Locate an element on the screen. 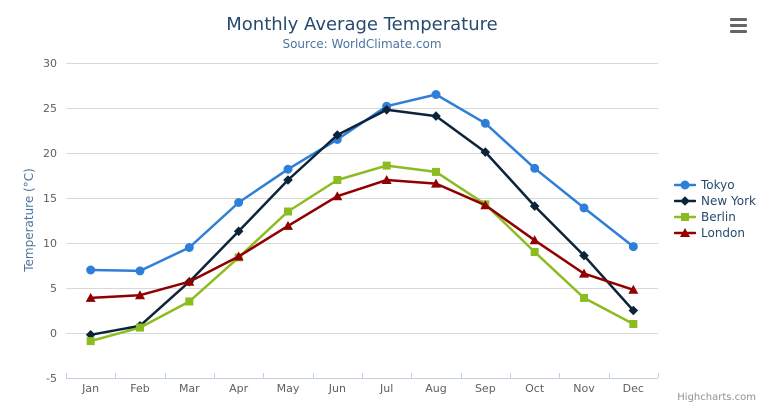 Image resolution: width=769 pixels, height=416 pixels. diamond-marker-glyph is located at coordinates (685, 201).